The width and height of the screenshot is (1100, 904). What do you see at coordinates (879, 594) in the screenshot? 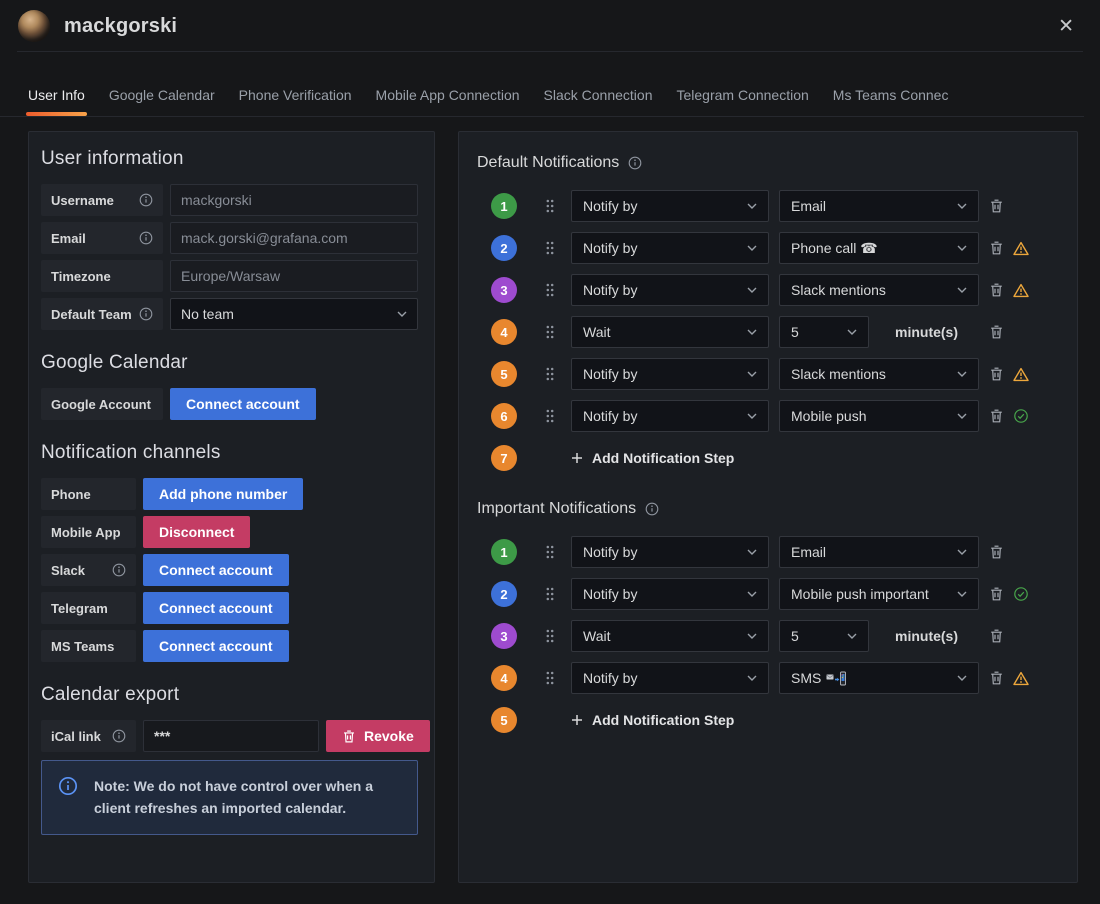
I see `step-channel-select: Mobile push important` at bounding box center [879, 594].